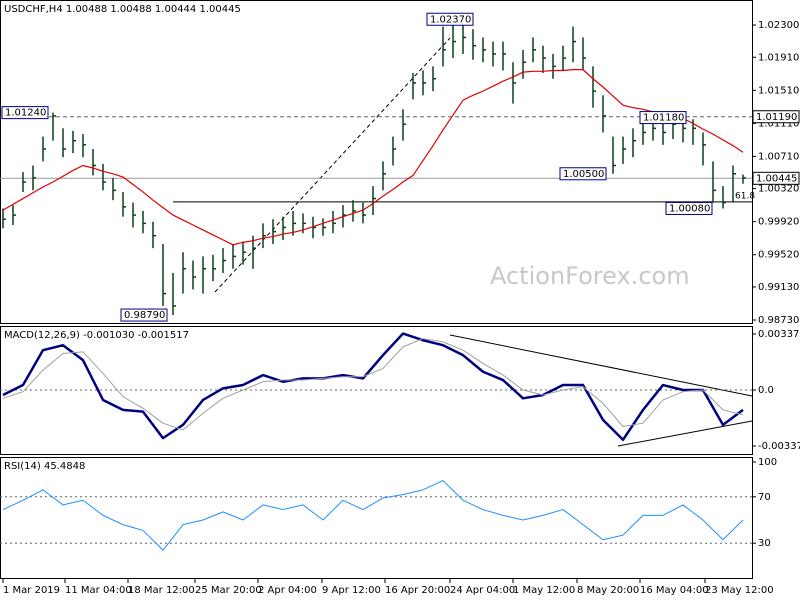 This screenshot has width=800, height=600. I want to click on price-annotation: 1.00080, so click(689, 208).